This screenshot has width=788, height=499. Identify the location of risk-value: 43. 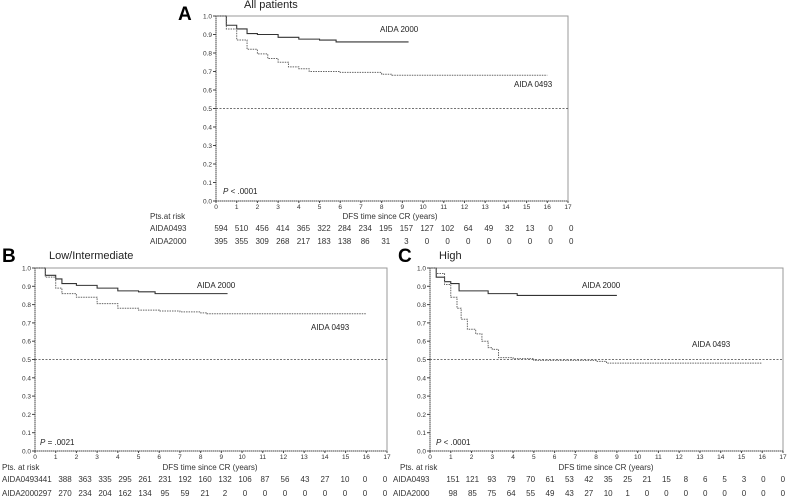
(305, 479).